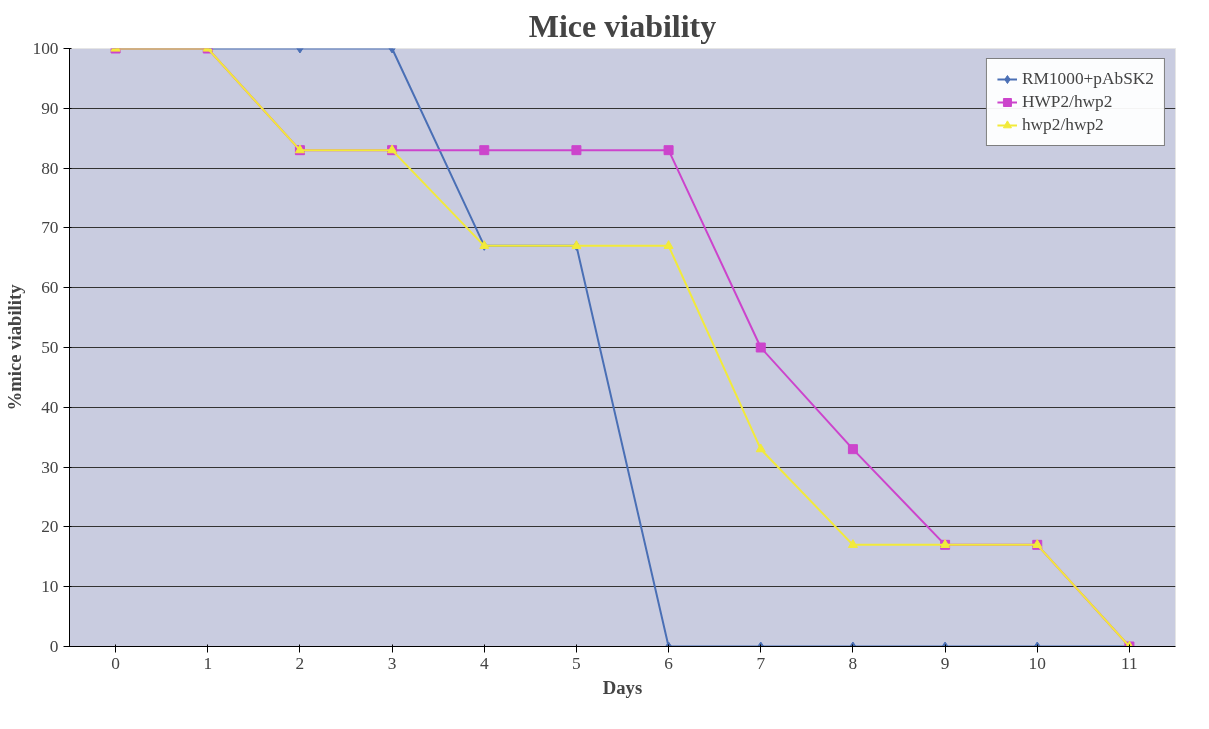  Describe the element at coordinates (50, 407) in the screenshot. I see `y-tick-label: 40` at that location.